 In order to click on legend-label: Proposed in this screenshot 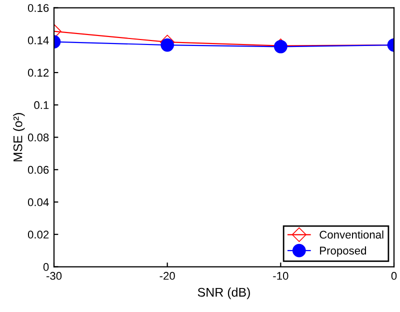, I will do `click(343, 251)`.